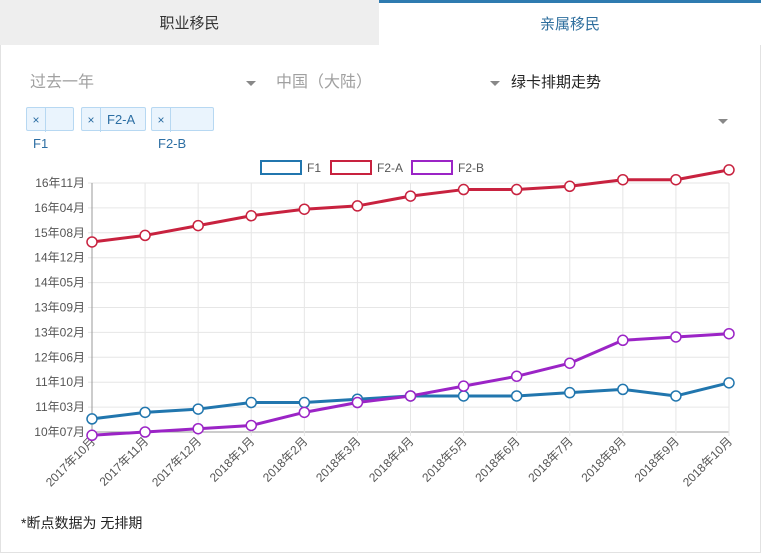 Image resolution: width=761 pixels, height=554 pixels. I want to click on tag-f2a: × F2-A, so click(113, 119).